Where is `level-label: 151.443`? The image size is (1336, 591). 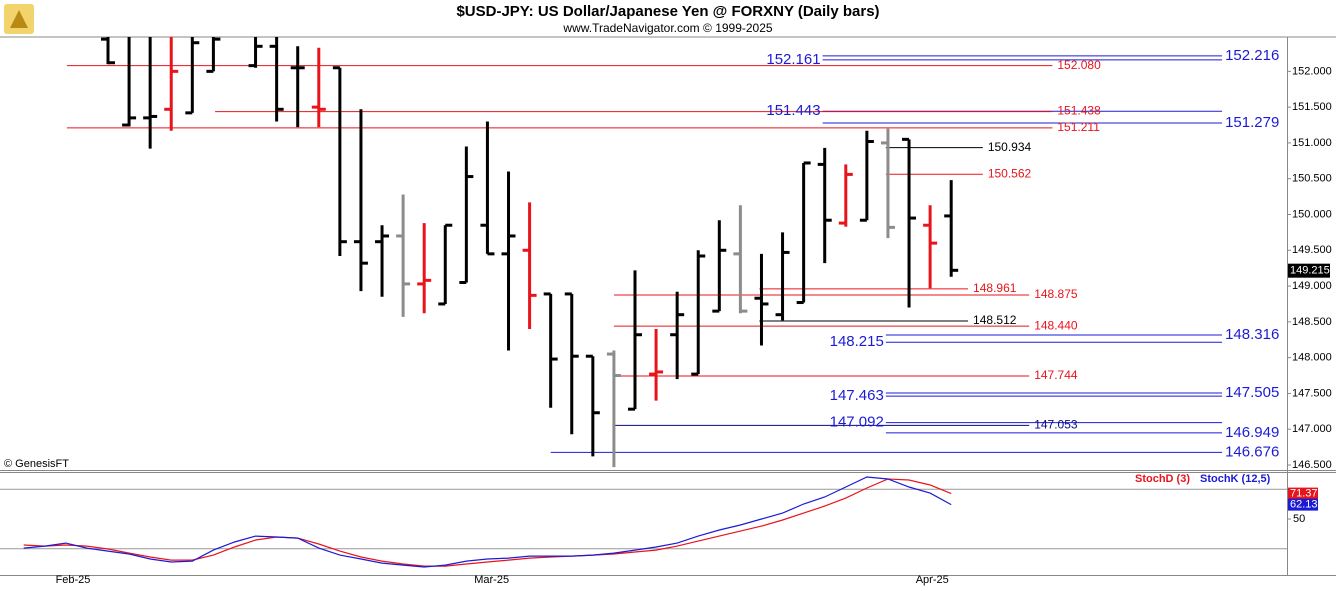 level-label: 151.443 is located at coordinates (793, 110).